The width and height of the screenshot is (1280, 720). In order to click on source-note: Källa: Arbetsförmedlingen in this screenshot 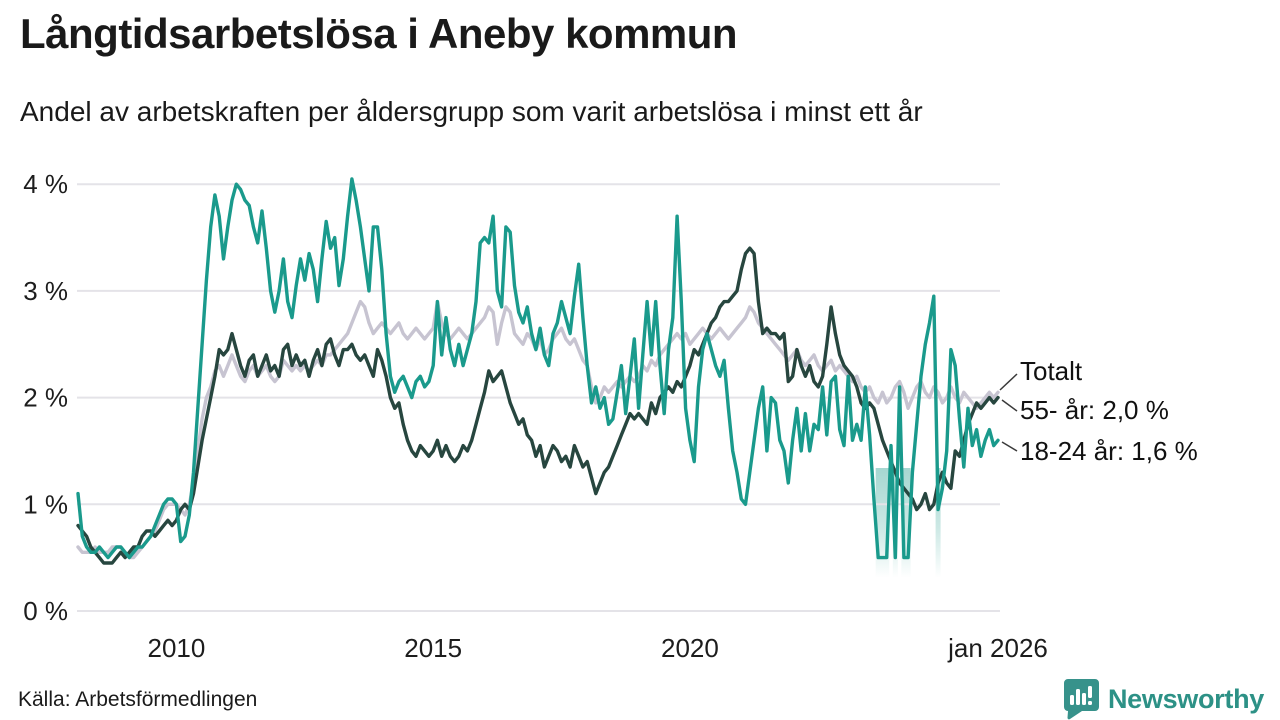, I will do `click(138, 699)`.